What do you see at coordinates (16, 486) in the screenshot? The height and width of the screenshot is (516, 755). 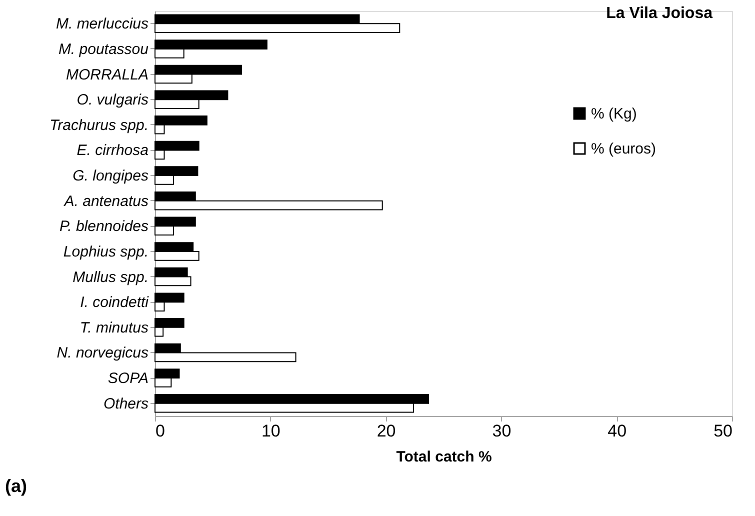 I see `text: (a)` at bounding box center [16, 486].